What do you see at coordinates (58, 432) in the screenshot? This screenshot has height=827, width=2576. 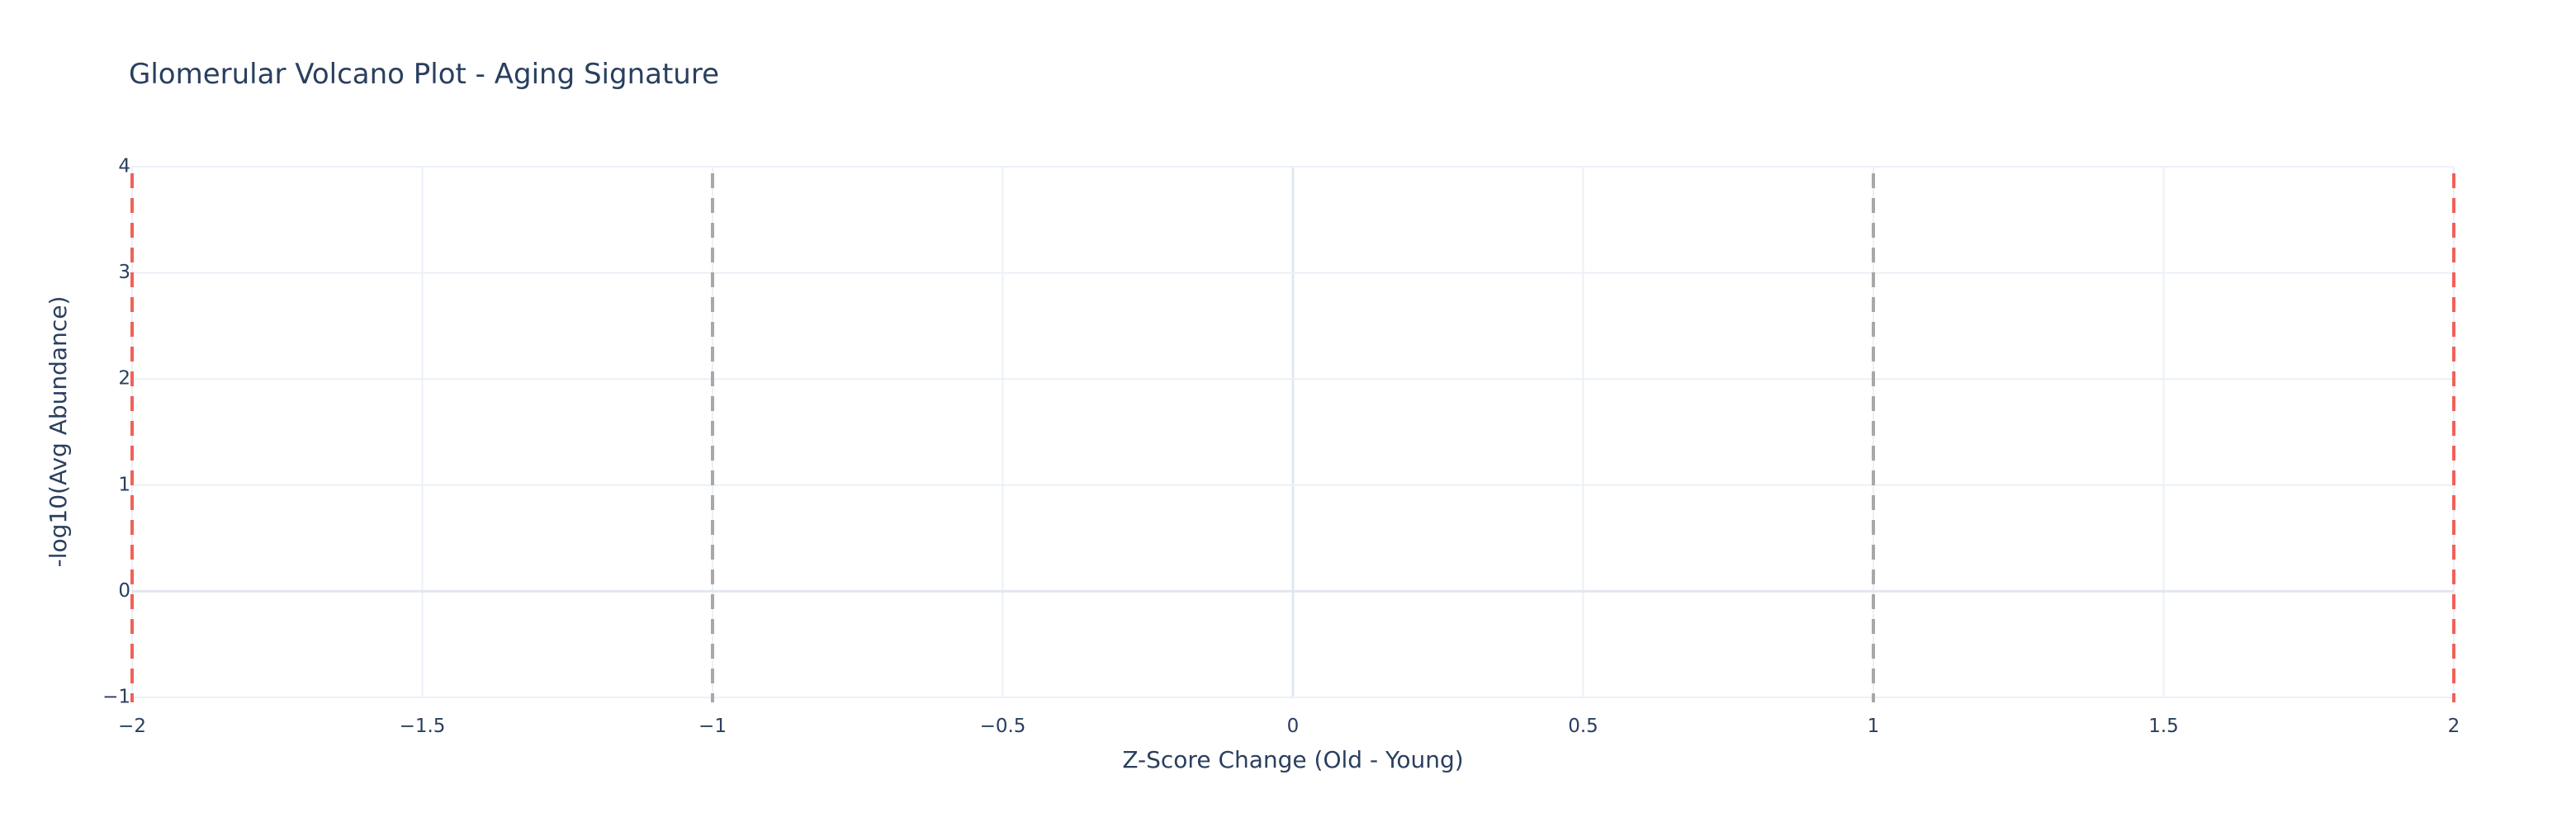 I see `y-axis-title: -log10(Avg Abundance)` at bounding box center [58, 432].